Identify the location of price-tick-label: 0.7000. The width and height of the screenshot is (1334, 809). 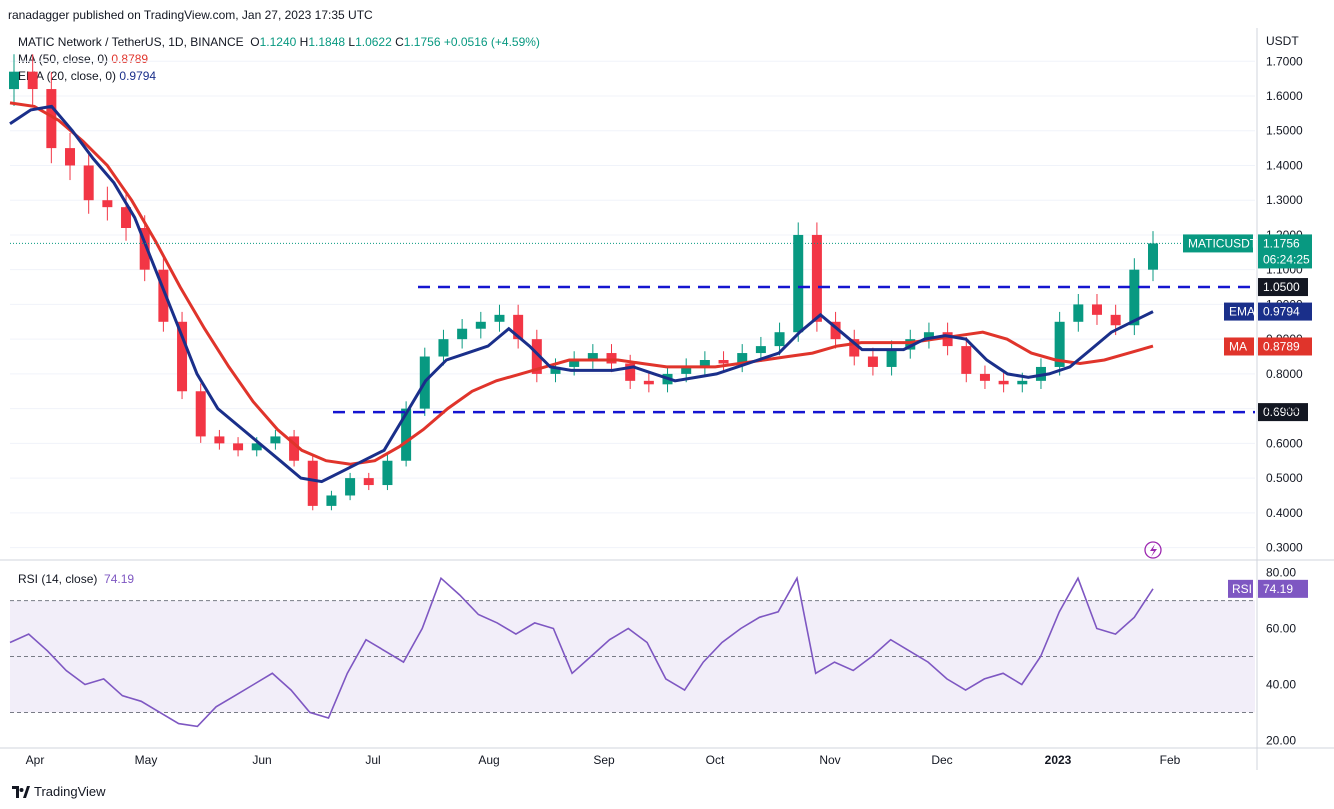
(1284, 409).